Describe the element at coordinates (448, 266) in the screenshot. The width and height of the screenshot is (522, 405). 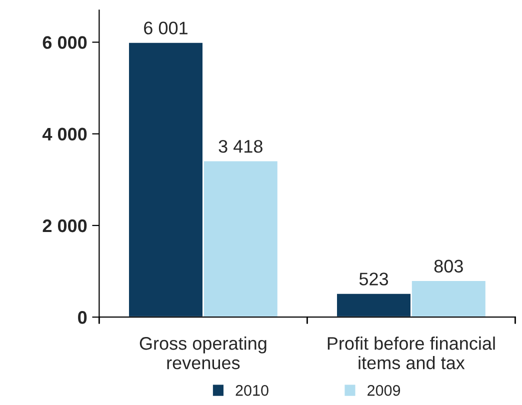
I see `data-label: 803` at that location.